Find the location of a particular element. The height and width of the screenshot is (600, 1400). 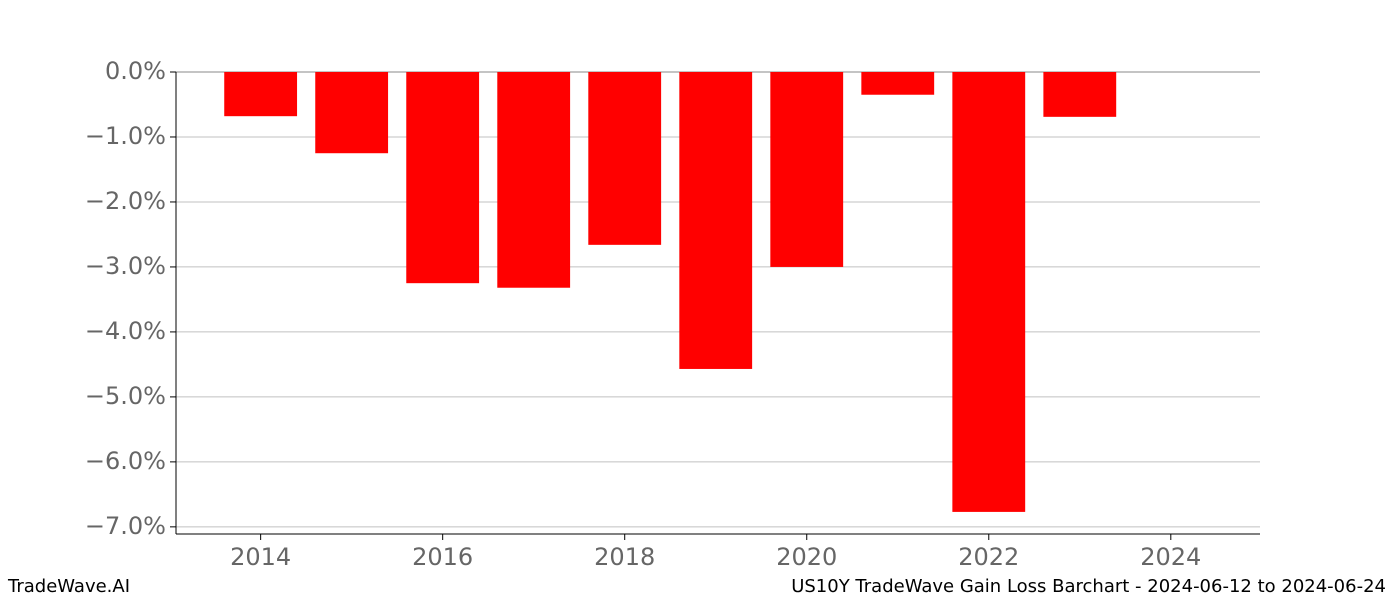

x-tick-label: 2016 is located at coordinates (442, 557).